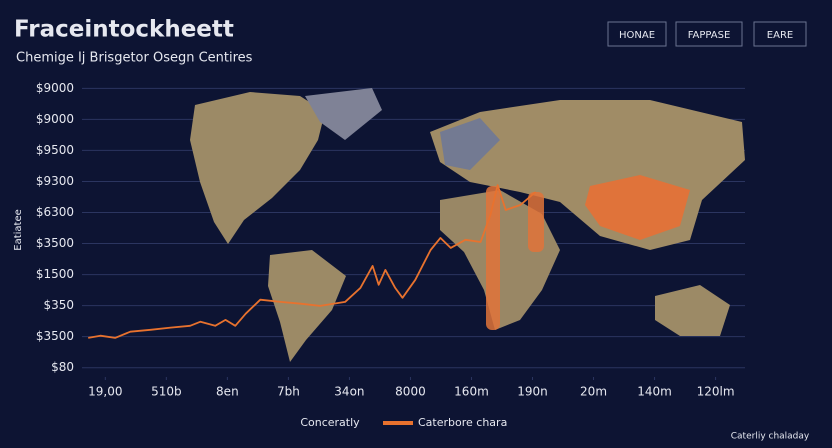  What do you see at coordinates (124, 30) in the screenshot?
I see `chart-title: Fraceintockheett` at bounding box center [124, 30].